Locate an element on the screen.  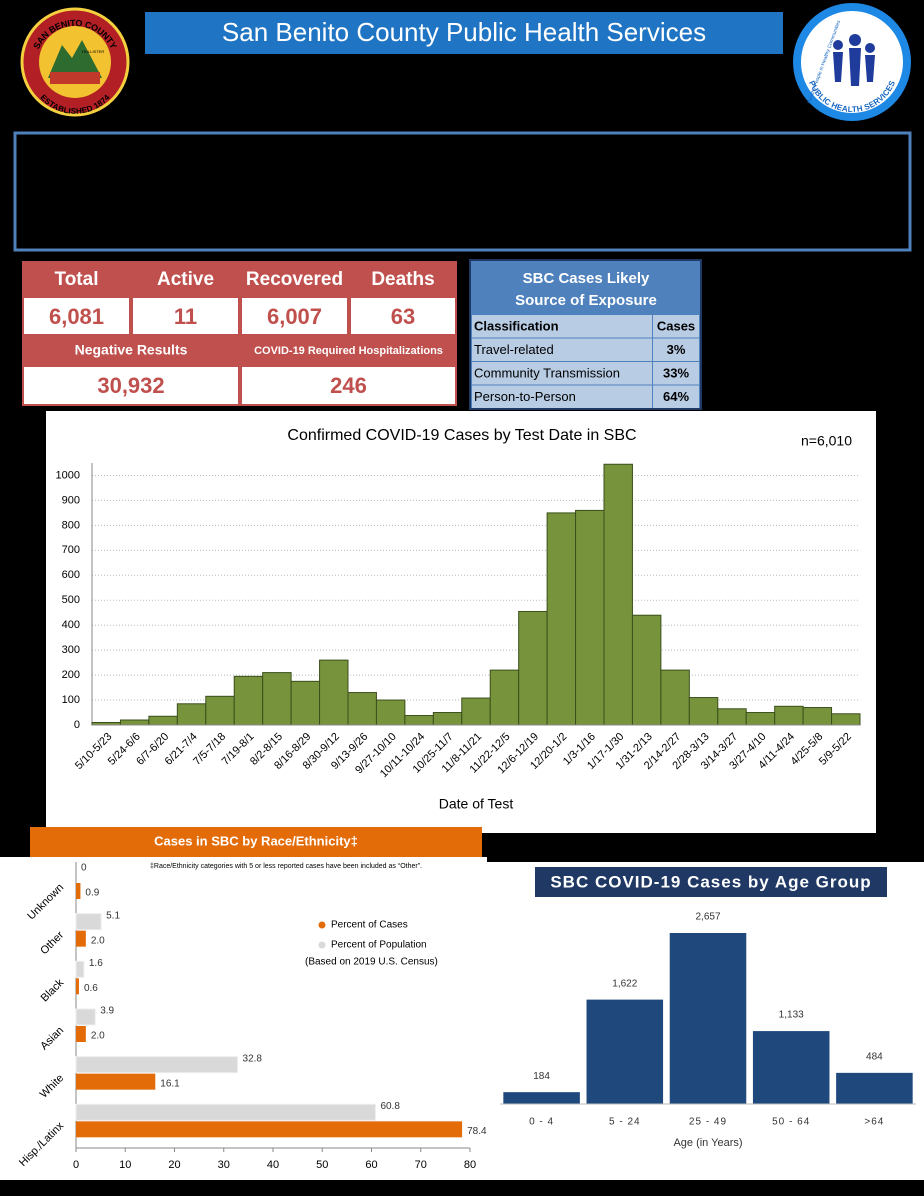
stat-header: Deaths is located at coordinates (402, 279).